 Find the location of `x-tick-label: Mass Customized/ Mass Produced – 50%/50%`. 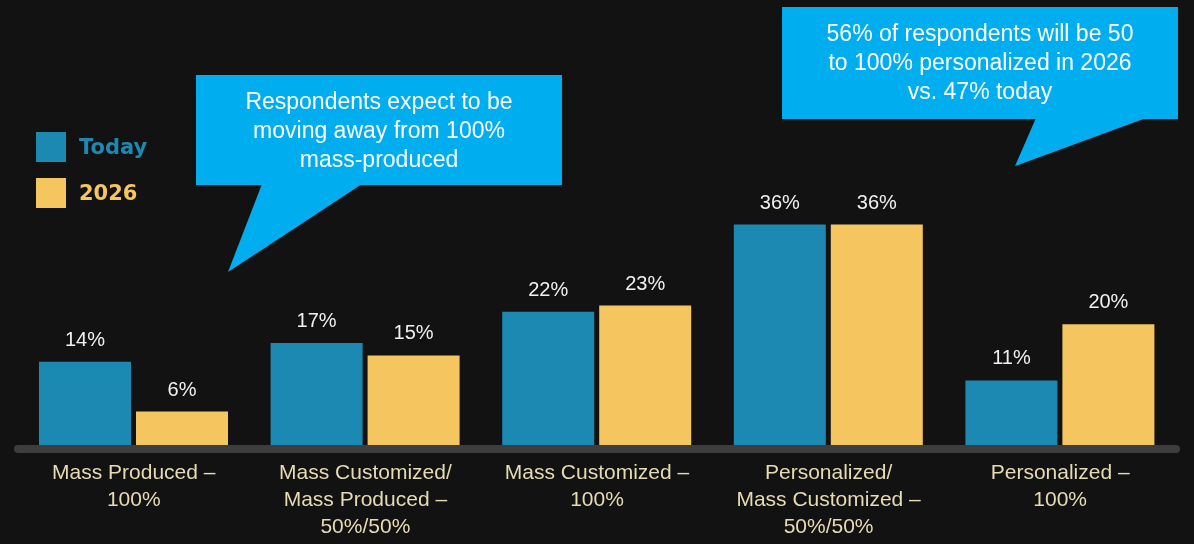

x-tick-label: Mass Customized/ Mass Produced – 50%/50% is located at coordinates (365, 498).